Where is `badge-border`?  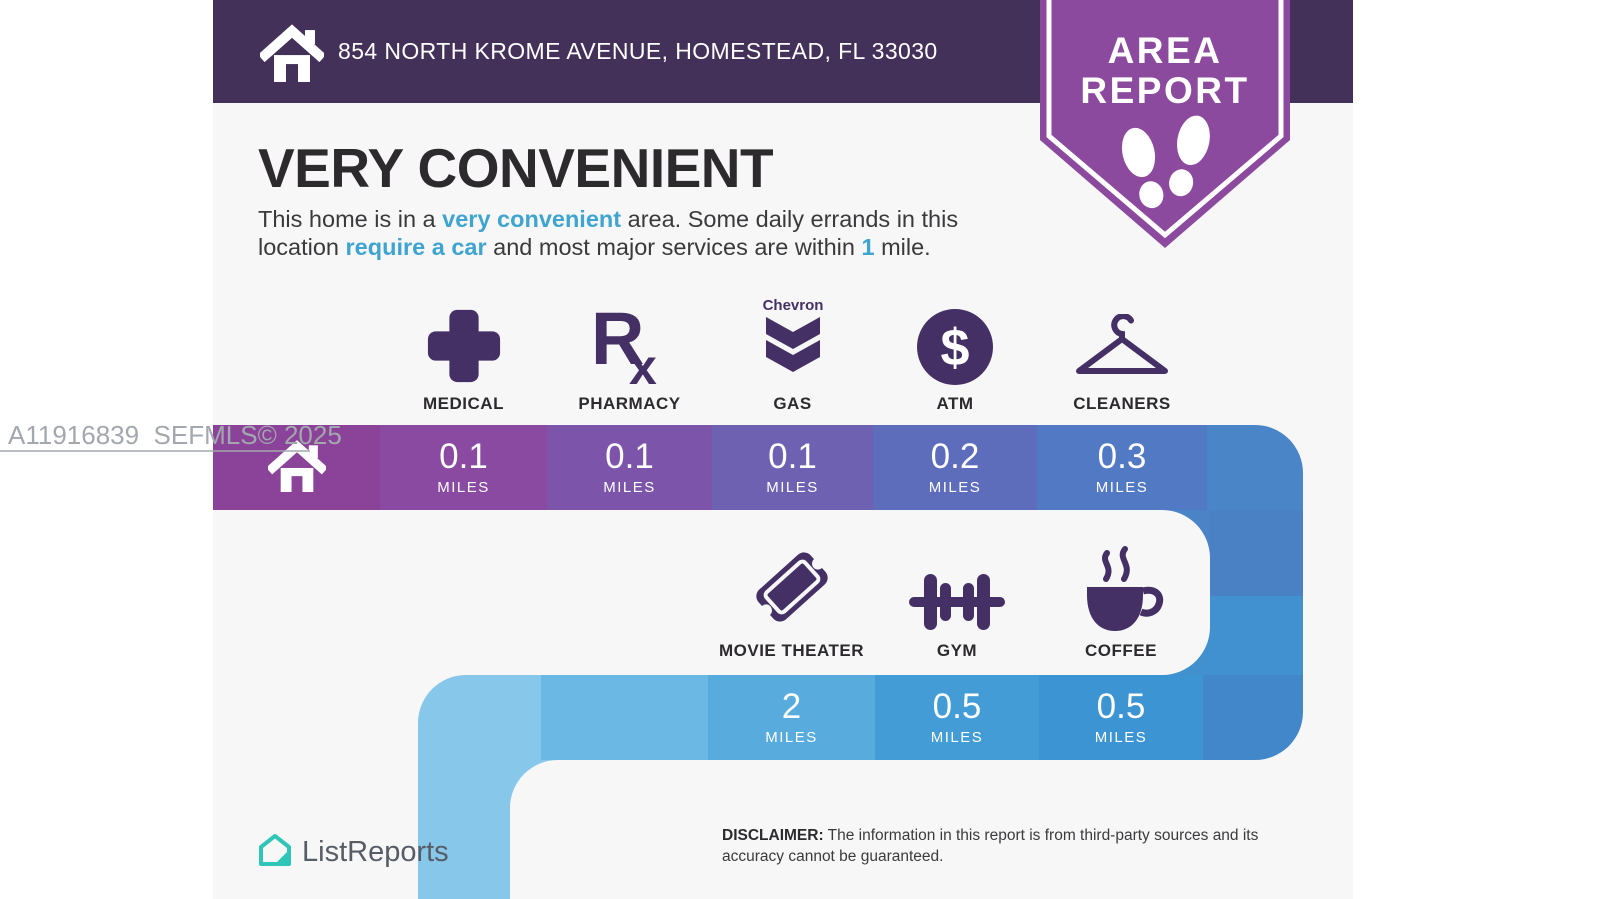
badge-border is located at coordinates (1165, 119).